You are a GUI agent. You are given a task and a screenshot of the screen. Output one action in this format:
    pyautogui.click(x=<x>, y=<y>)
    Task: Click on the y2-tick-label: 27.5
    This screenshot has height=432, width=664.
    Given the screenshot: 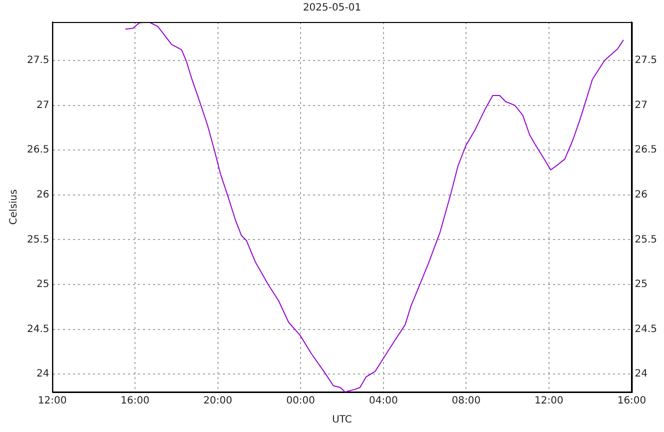 What is the action you would take?
    pyautogui.click(x=645, y=60)
    